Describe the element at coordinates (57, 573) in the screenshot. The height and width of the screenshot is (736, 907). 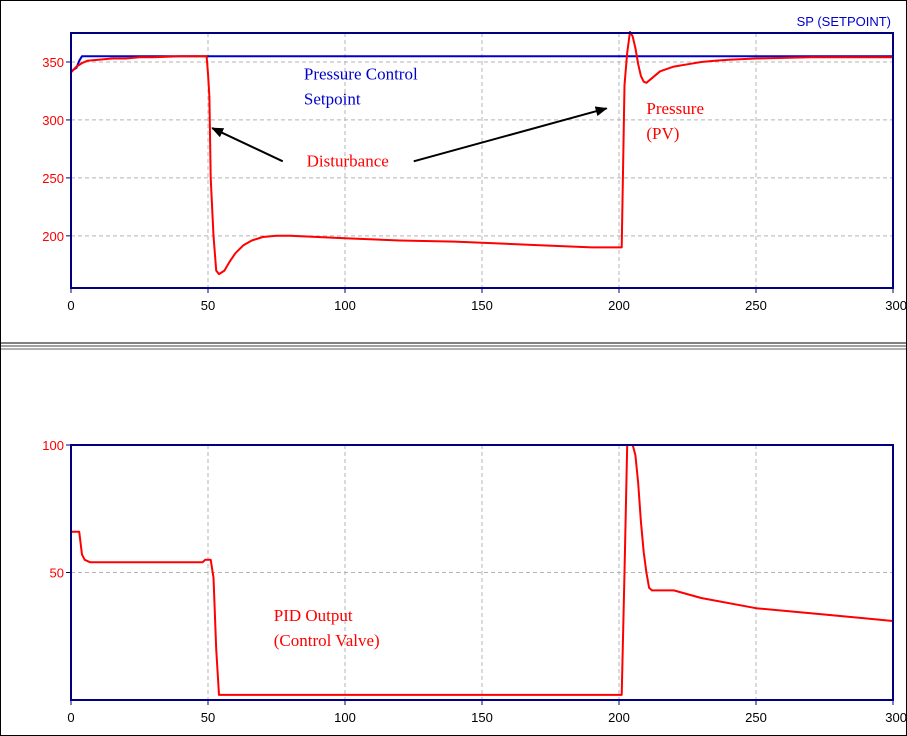
I see `output-ytick-label-50: 50` at that location.